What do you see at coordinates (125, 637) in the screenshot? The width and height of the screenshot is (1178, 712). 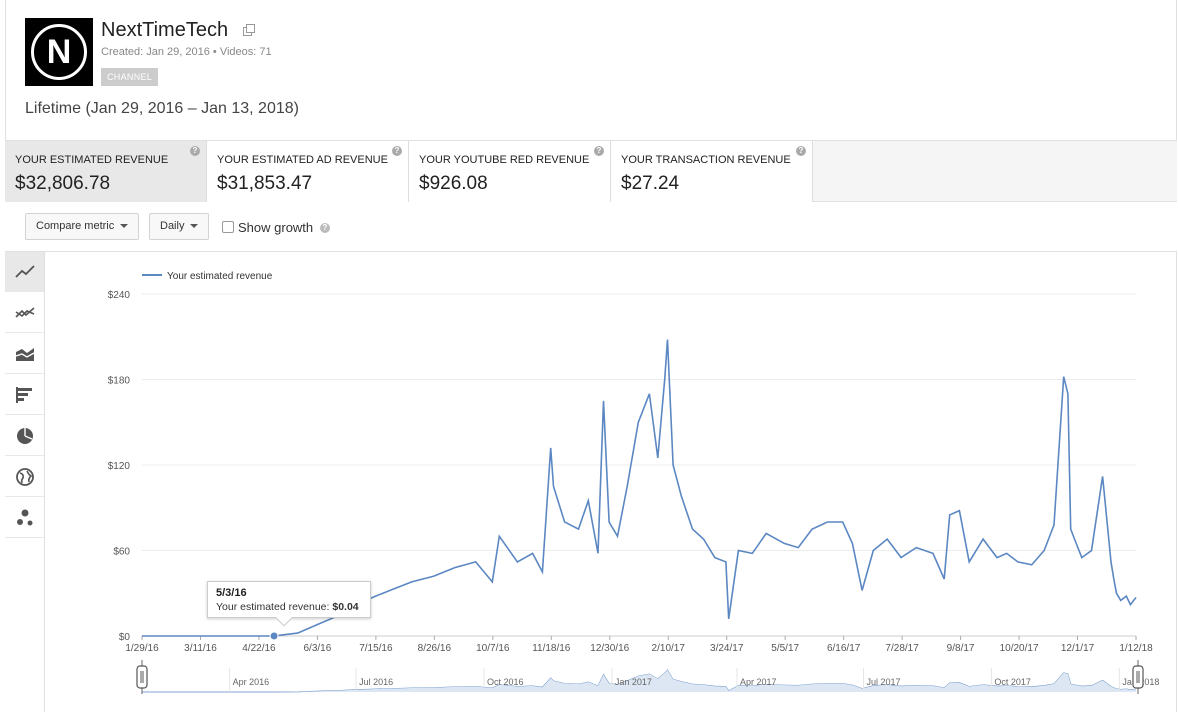 I see `y-tick-label: $0` at bounding box center [125, 637].